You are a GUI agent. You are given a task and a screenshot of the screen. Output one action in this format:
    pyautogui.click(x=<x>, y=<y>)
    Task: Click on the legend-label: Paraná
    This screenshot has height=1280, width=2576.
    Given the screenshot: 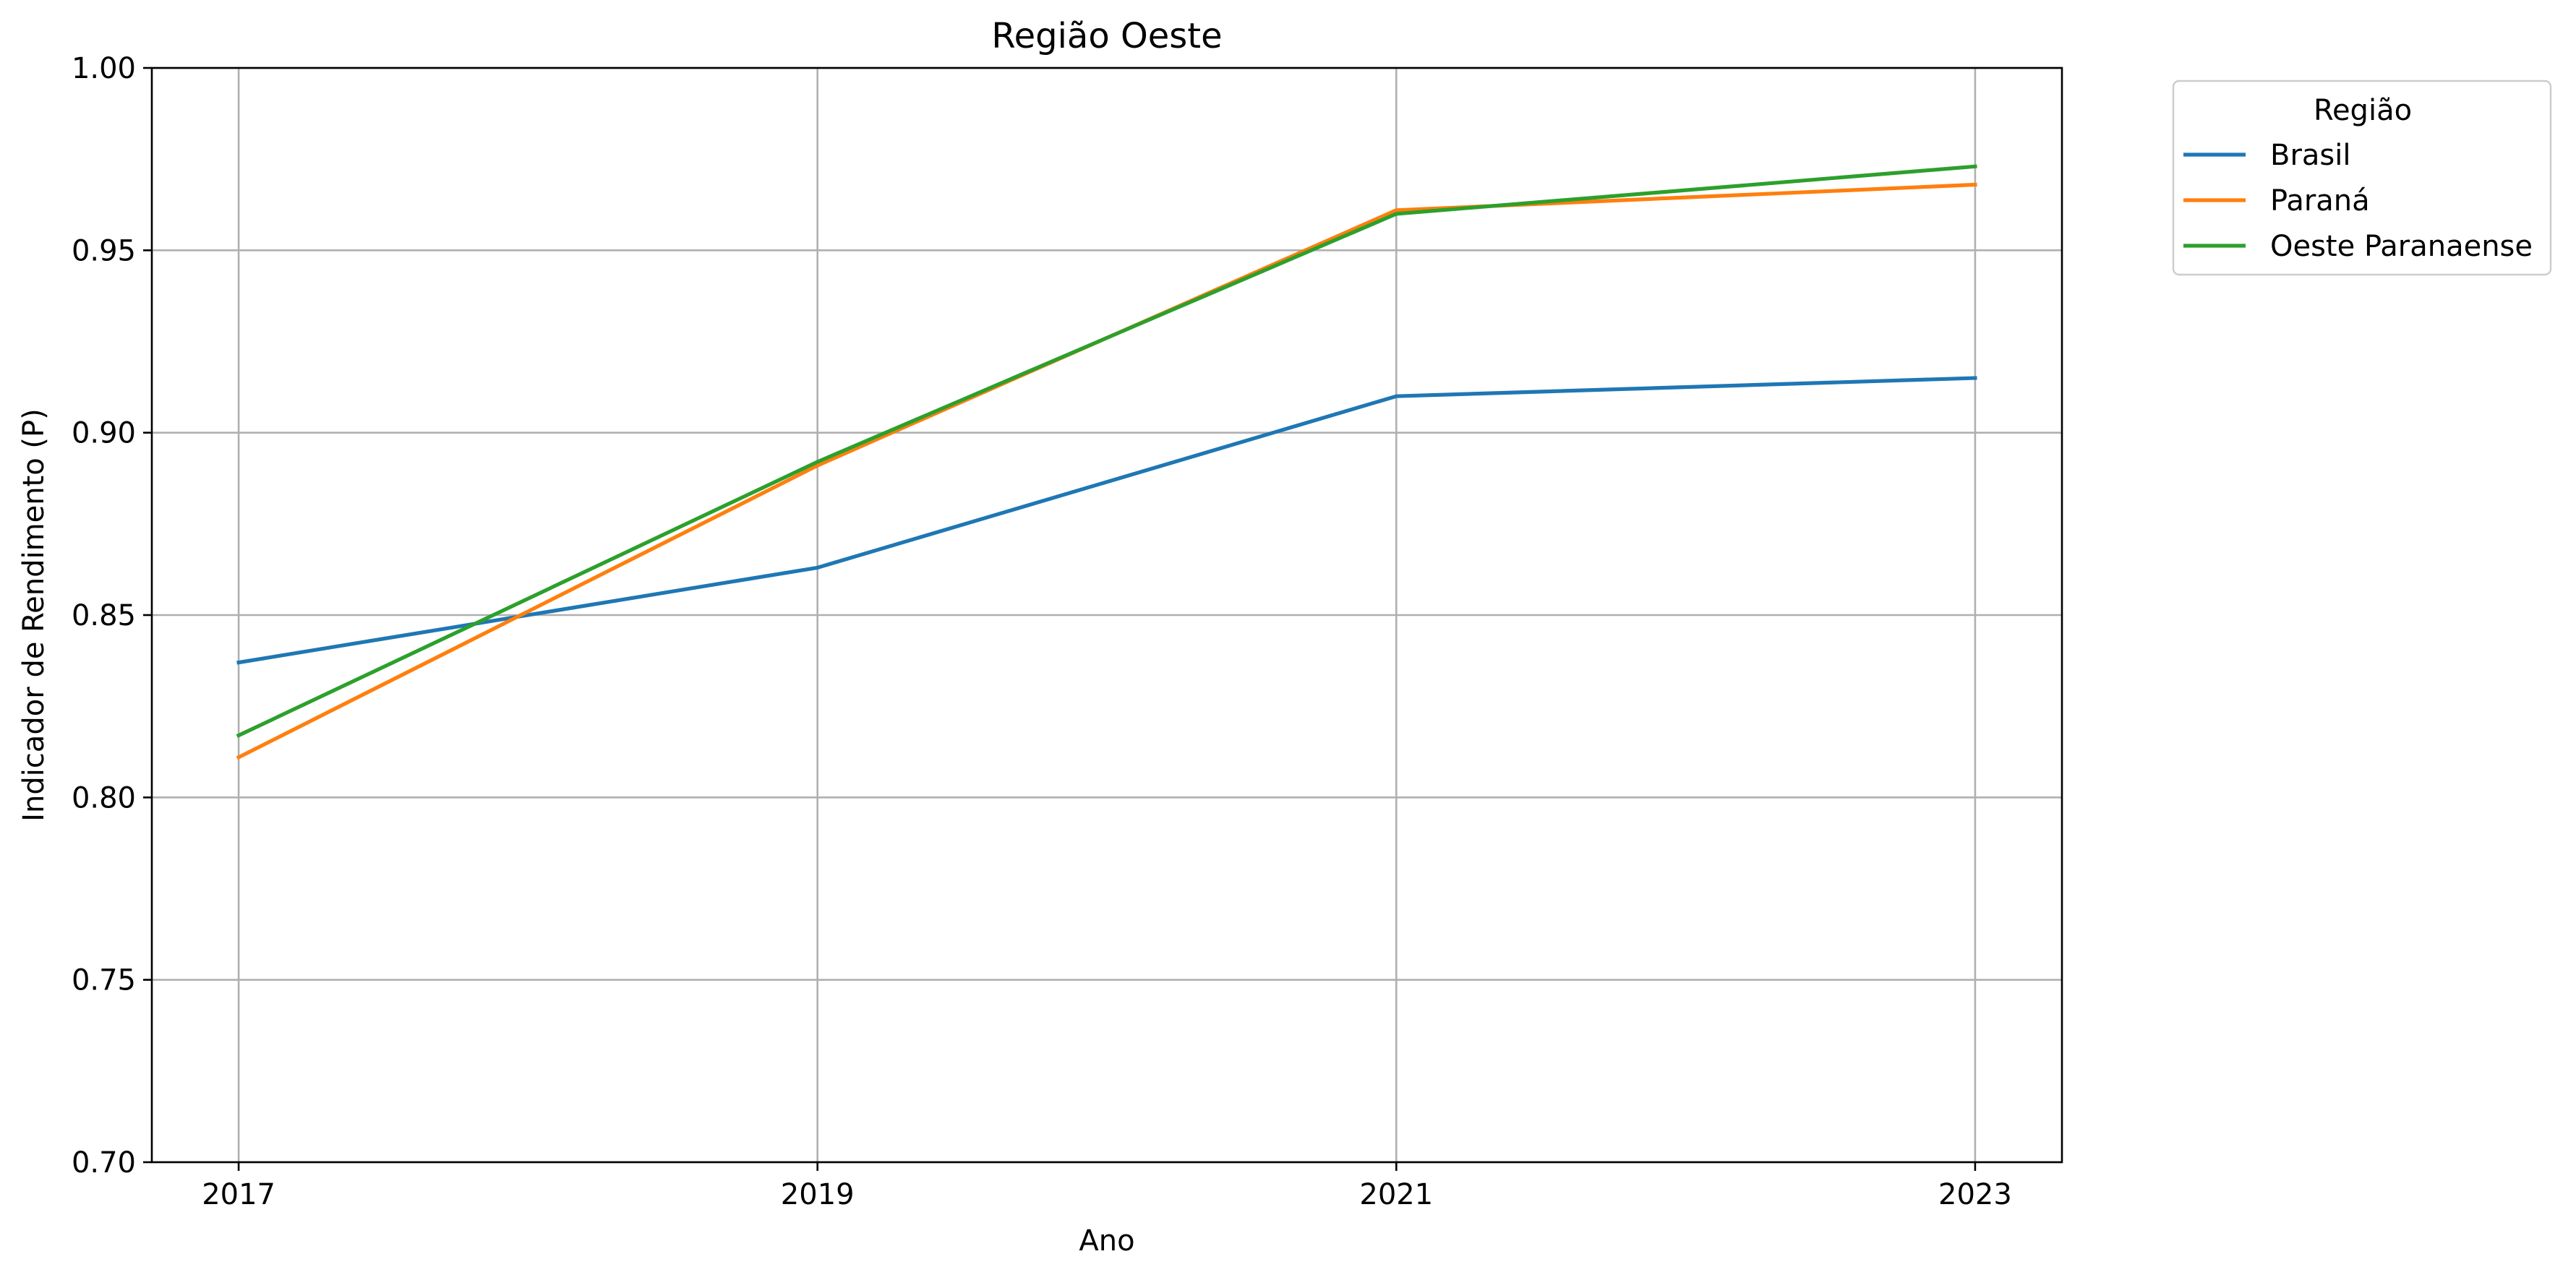 What is the action you would take?
    pyautogui.click(x=2320, y=201)
    